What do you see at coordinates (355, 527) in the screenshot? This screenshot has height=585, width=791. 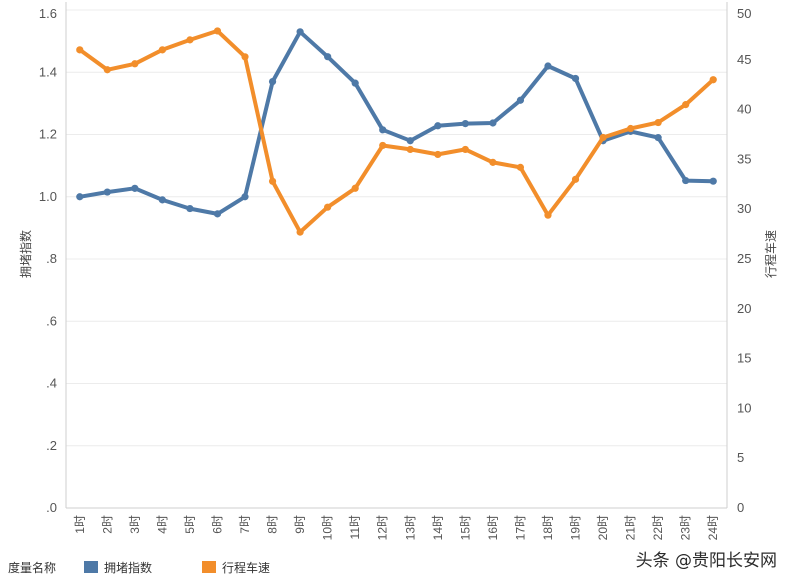 I see `x-tick-label: 11时` at bounding box center [355, 527].